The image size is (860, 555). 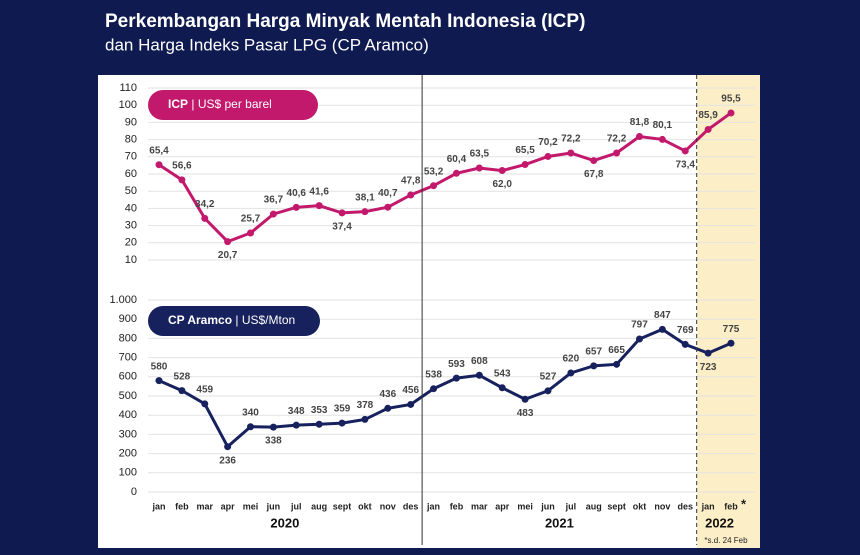 What do you see at coordinates (182, 165) in the screenshot?
I see `value-label: 56,6` at bounding box center [182, 165].